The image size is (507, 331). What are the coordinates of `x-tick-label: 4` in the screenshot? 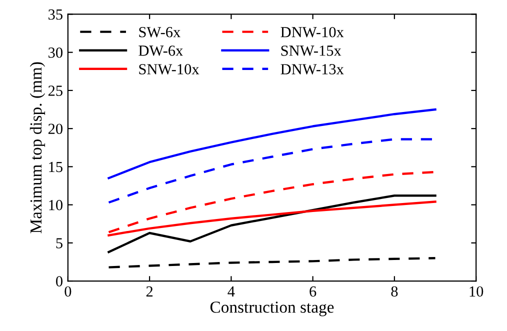 It's located at (231, 291).